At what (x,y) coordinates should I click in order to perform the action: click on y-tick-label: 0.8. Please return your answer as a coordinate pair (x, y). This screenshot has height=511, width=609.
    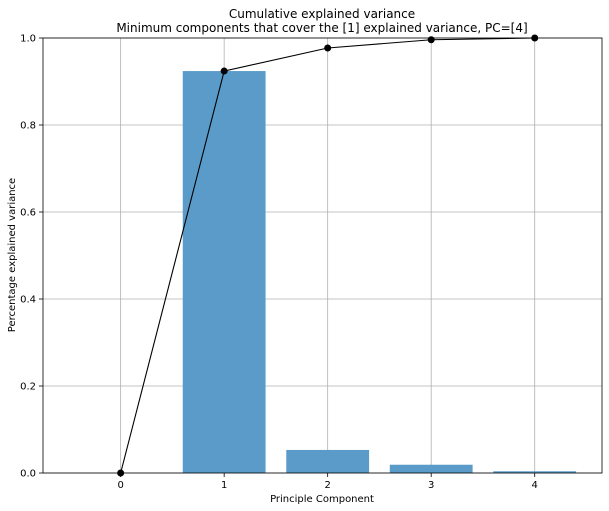
    Looking at the image, I should click on (28, 126).